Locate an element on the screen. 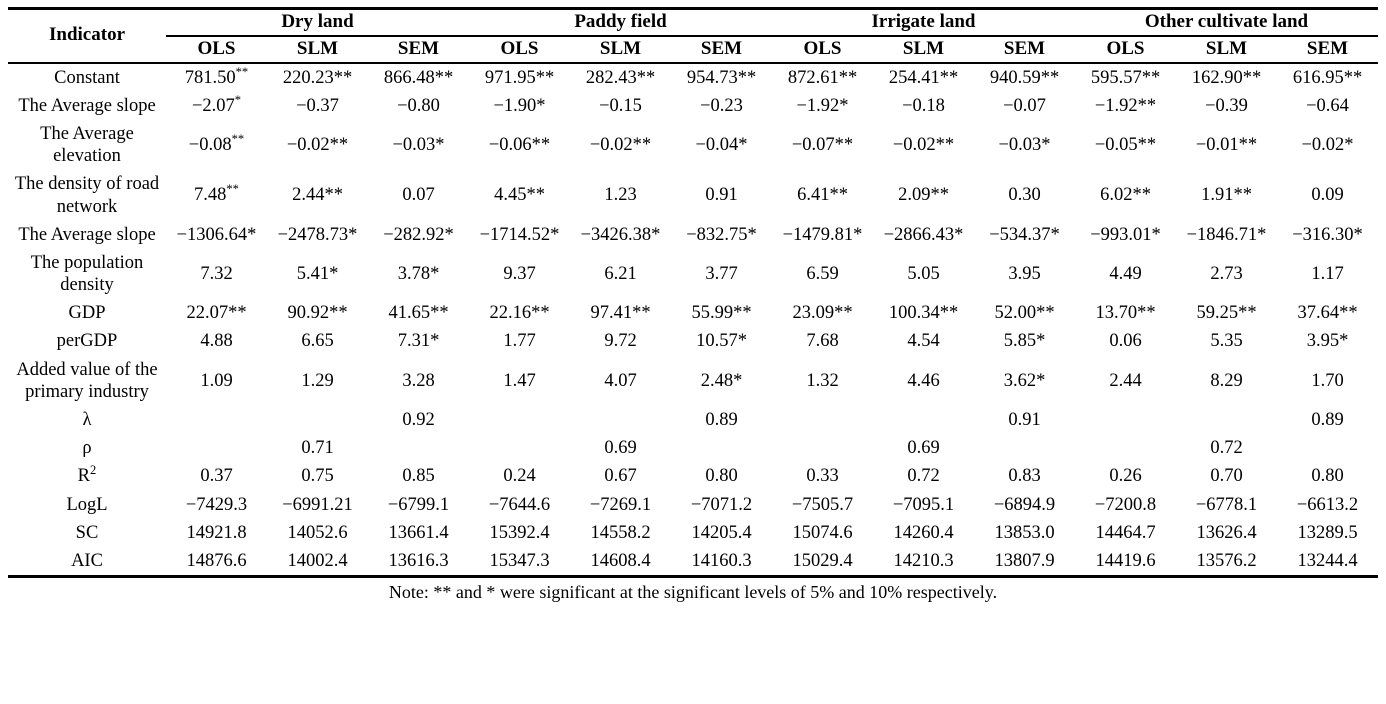  table-cell: 3.95* is located at coordinates (1327, 341).